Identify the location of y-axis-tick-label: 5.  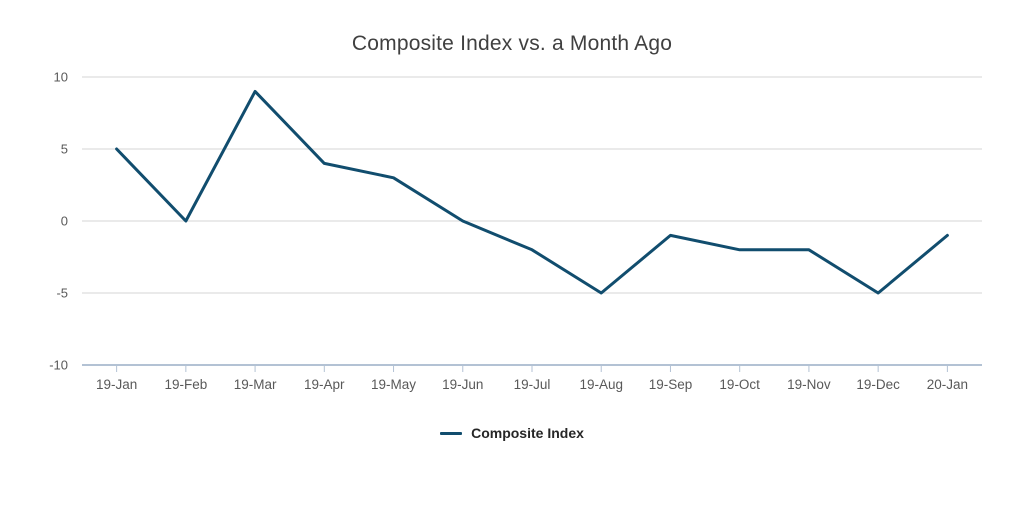
(64, 149).